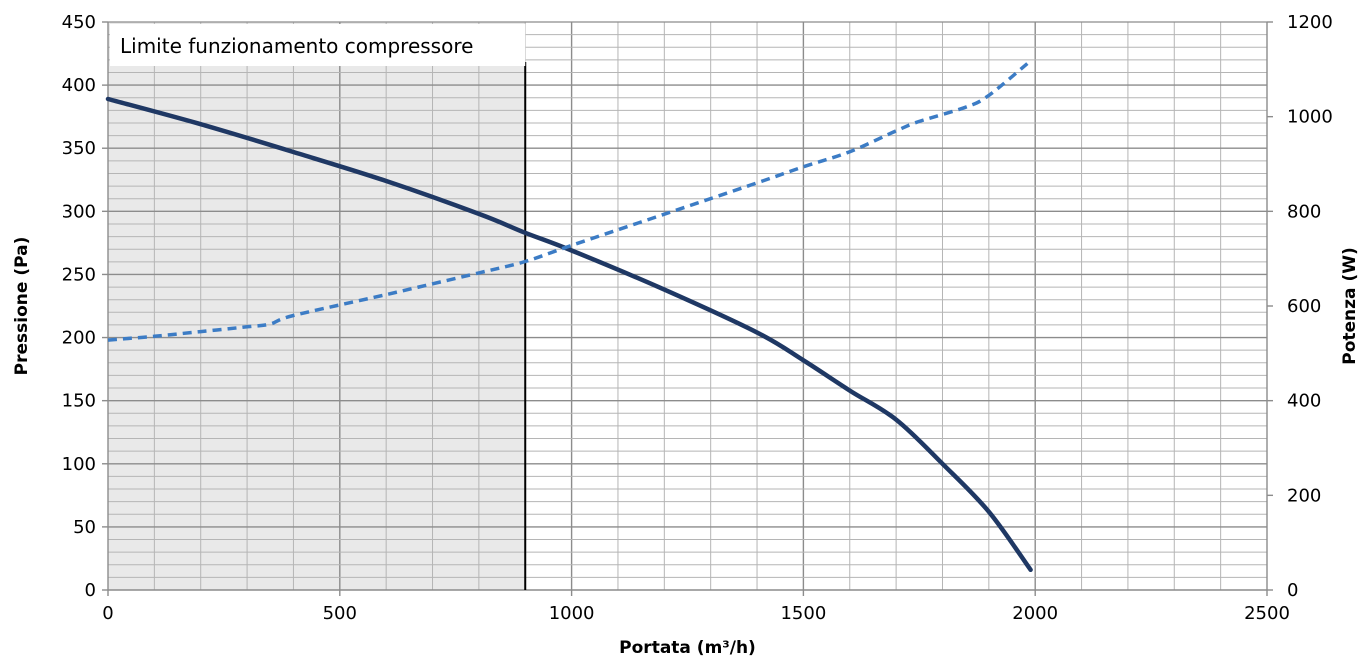  What do you see at coordinates (687, 648) in the screenshot?
I see `x-axis-title: Portata (m³/h)` at bounding box center [687, 648].